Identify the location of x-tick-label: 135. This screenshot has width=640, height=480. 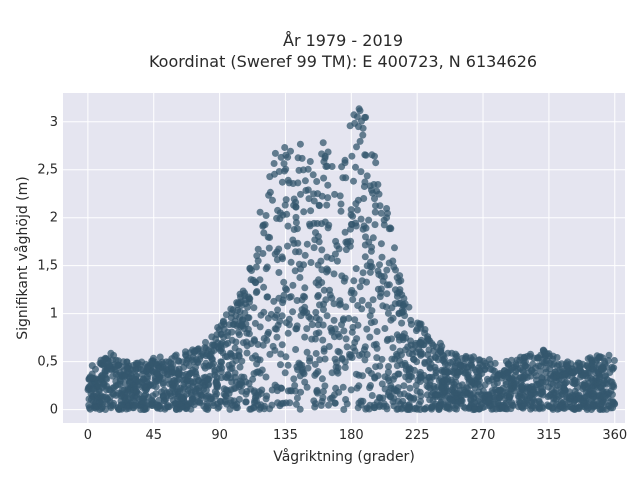
(285, 435).